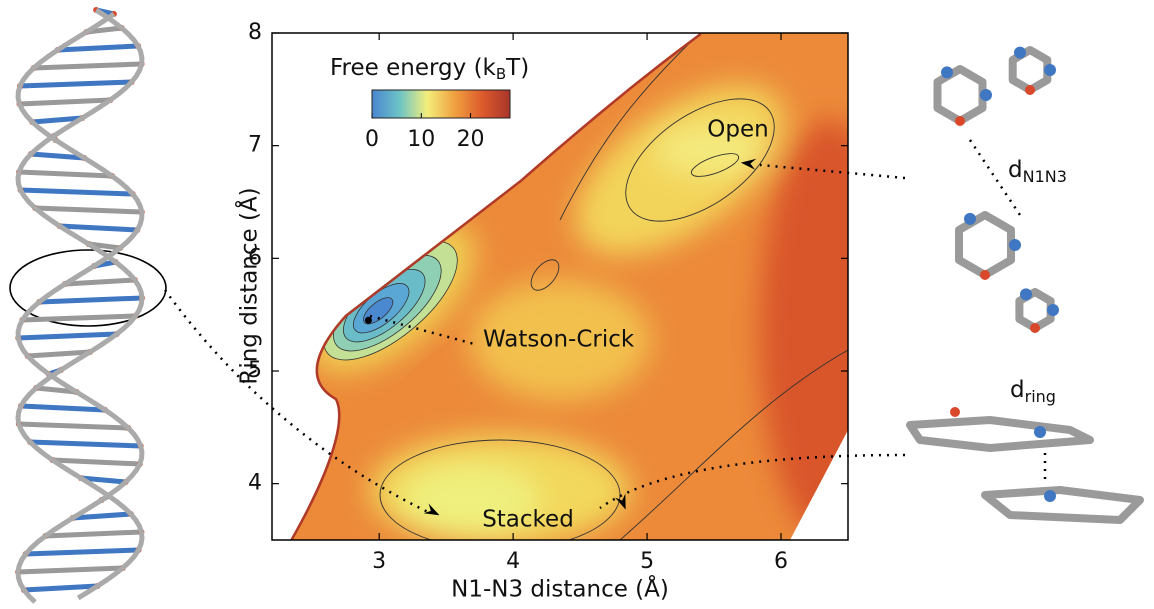 This screenshot has width=1154, height=609. Describe the element at coordinates (1037, 171) in the screenshot. I see `distance-label: dN1N3` at that location.